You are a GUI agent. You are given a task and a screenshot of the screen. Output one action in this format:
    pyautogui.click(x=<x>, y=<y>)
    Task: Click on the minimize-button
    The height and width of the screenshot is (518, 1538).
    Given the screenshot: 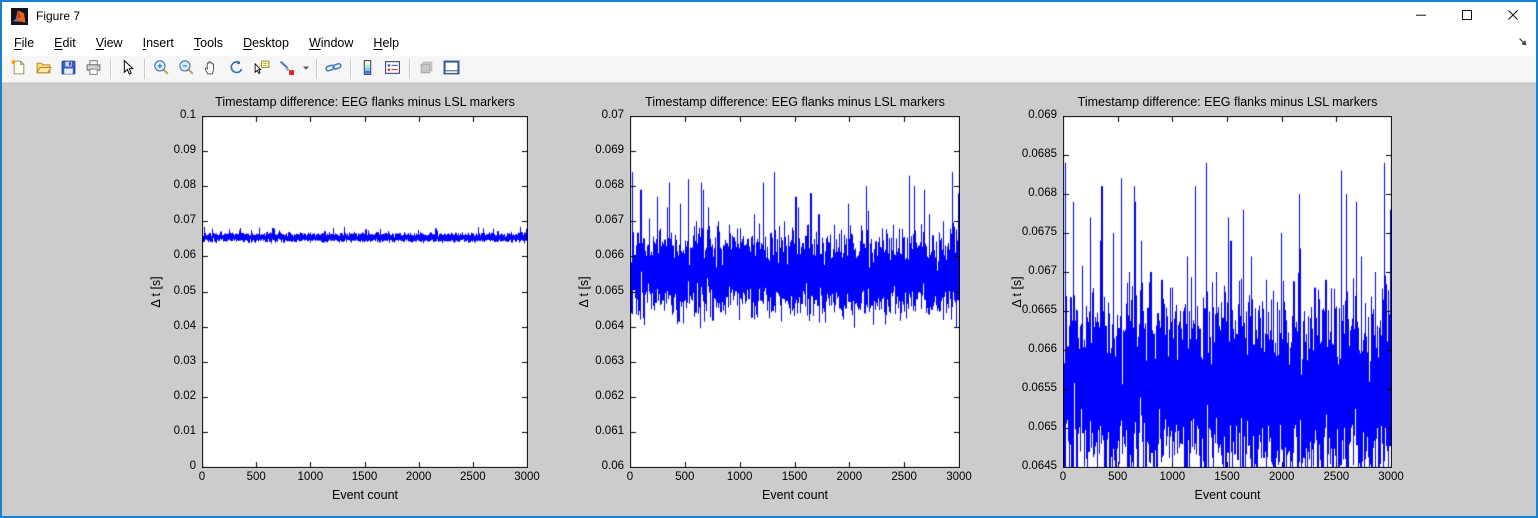 What is the action you would take?
    pyautogui.click(x=1421, y=16)
    